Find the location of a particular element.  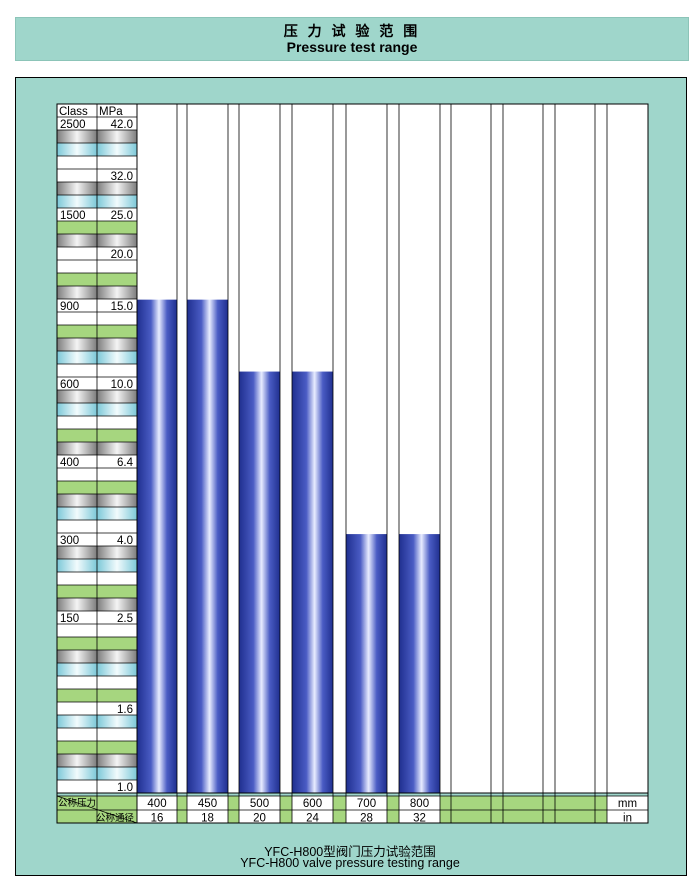

row-label-diameter: 公称通径 is located at coordinates (115, 818).